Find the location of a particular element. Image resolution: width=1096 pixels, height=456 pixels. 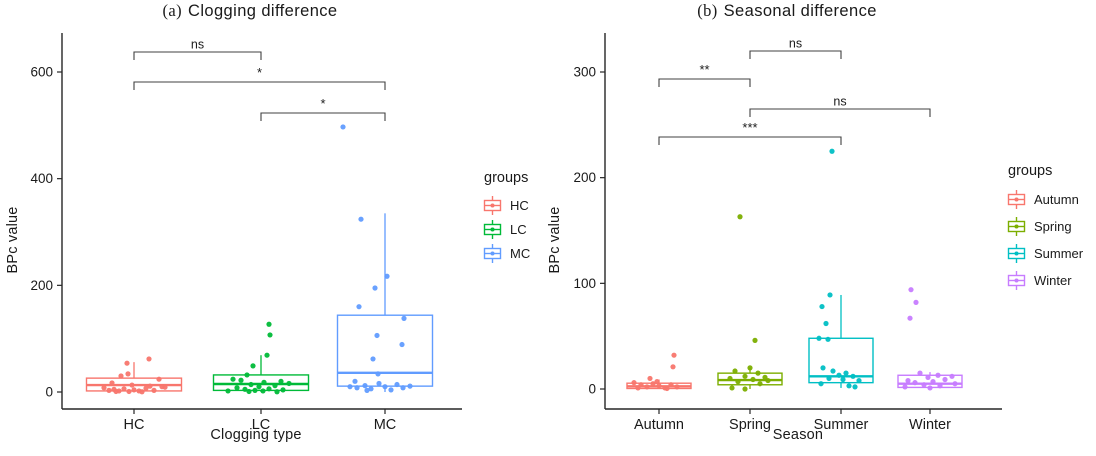

legend-item-spring: Spring is located at coordinates (1044, 226).